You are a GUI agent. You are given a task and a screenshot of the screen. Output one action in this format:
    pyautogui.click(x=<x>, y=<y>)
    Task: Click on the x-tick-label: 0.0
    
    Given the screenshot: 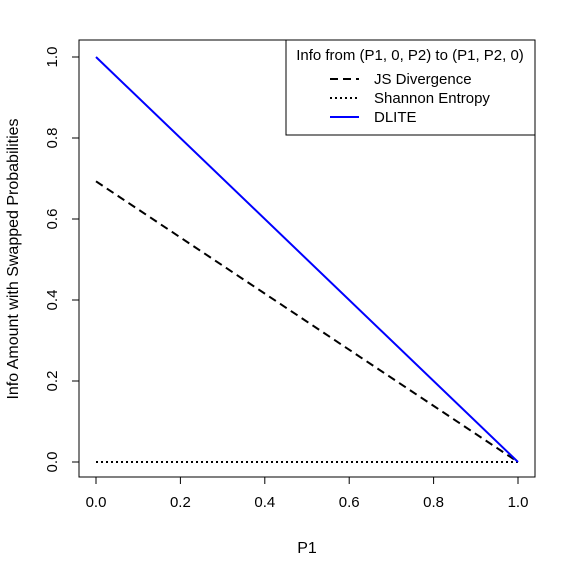 What is the action you would take?
    pyautogui.click(x=96, y=502)
    